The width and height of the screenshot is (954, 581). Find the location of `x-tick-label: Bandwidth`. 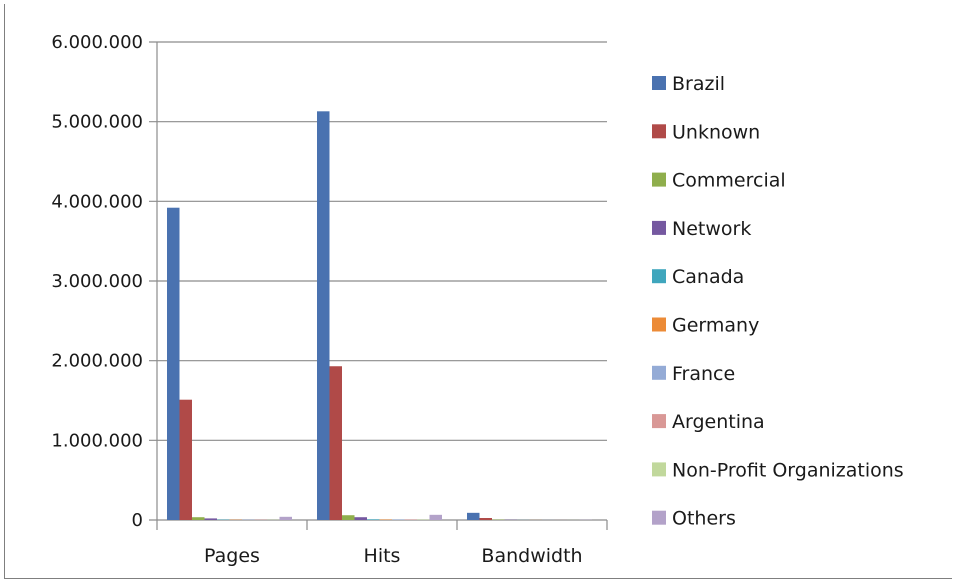

x-tick-label: Bandwidth is located at coordinates (531, 556).